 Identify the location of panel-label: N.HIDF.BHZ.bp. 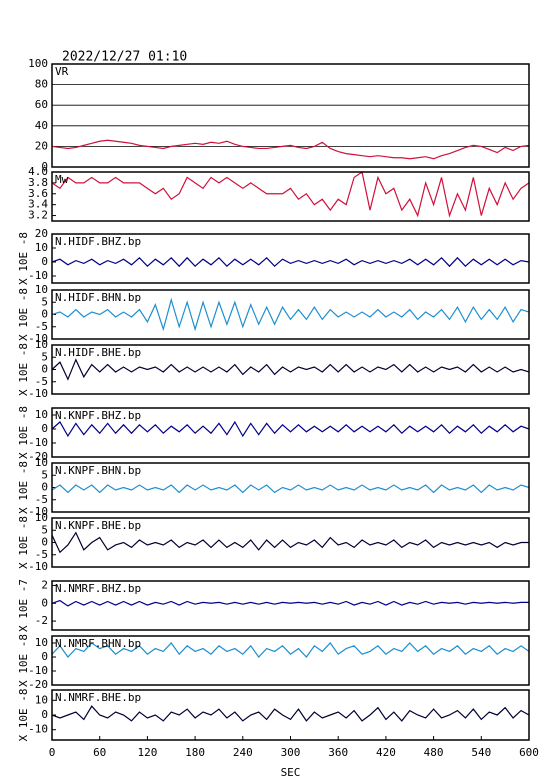
(98, 241).